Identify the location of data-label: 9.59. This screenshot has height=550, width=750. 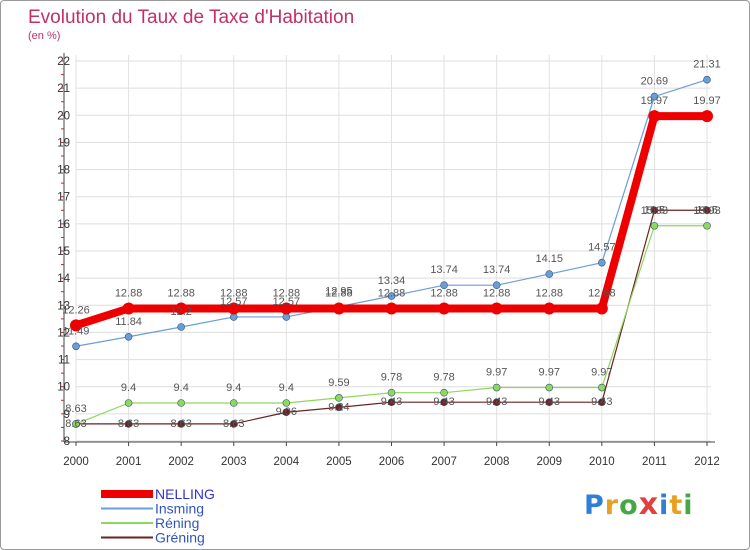
(338, 383).